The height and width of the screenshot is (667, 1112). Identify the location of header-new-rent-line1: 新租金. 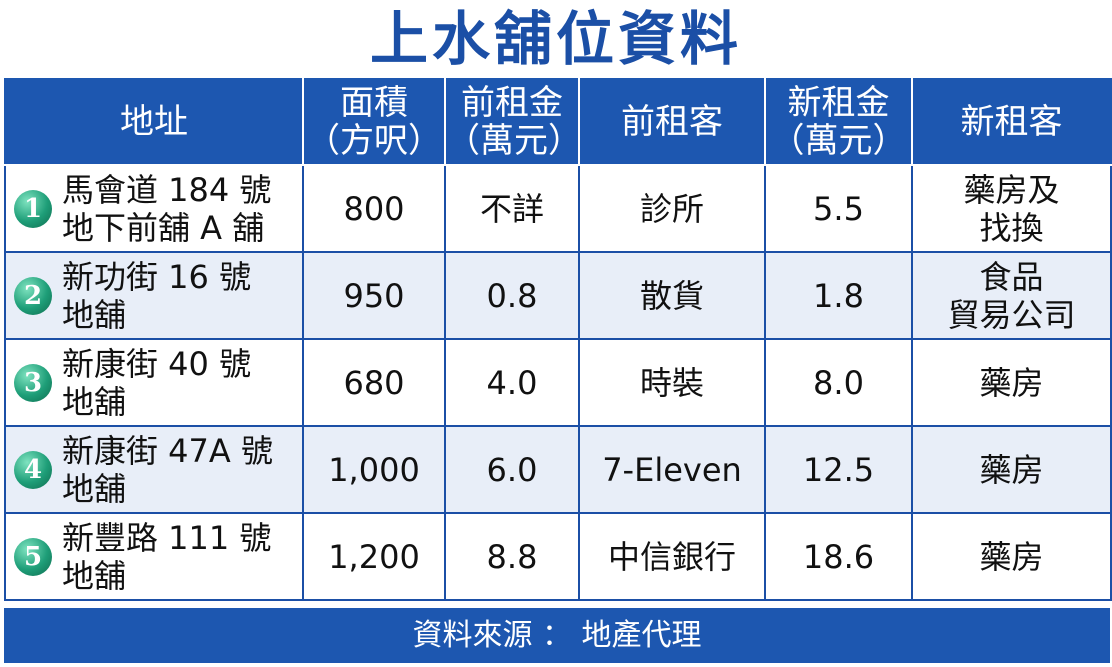
(838, 103).